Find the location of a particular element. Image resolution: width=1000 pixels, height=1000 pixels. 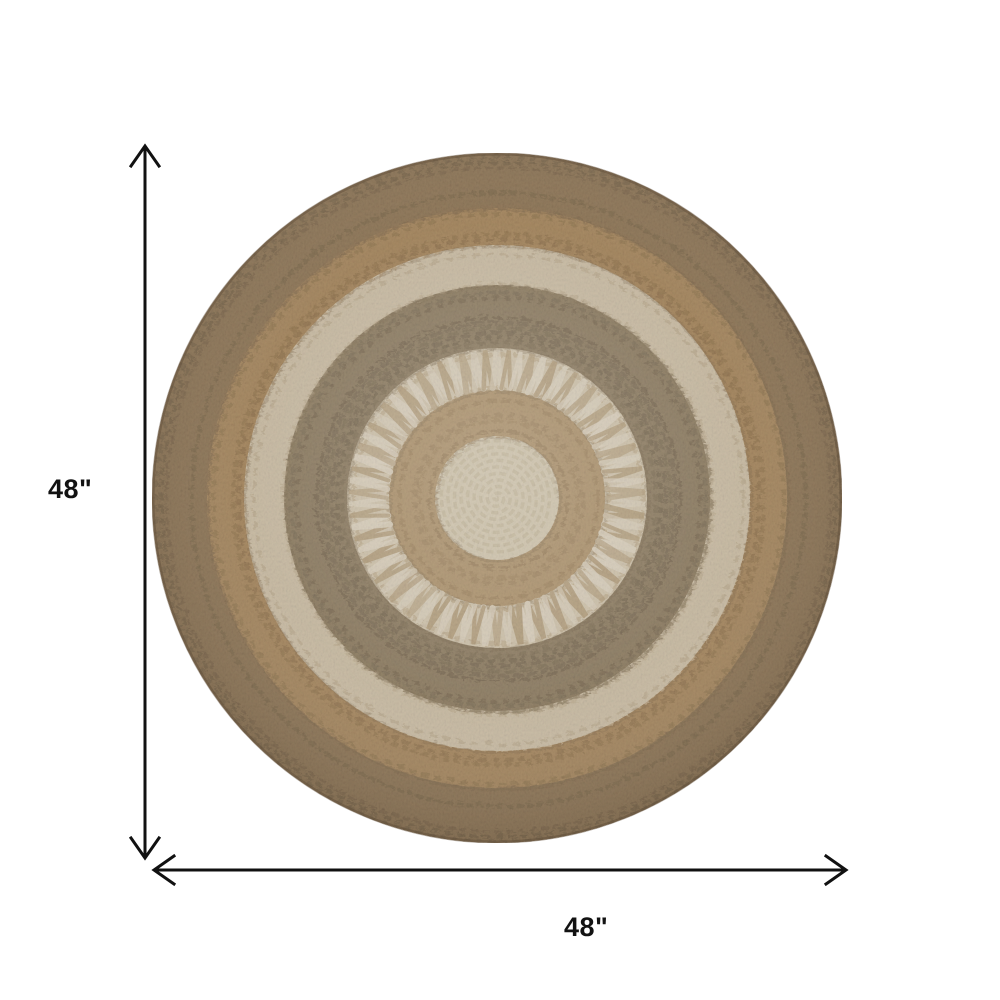

vertical-dimension-label: 48" is located at coordinates (70, 489).